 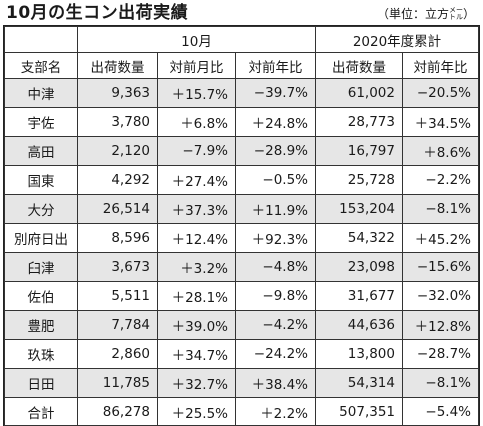 I want to click on shipments-cell: 5,511, so click(x=117, y=296).